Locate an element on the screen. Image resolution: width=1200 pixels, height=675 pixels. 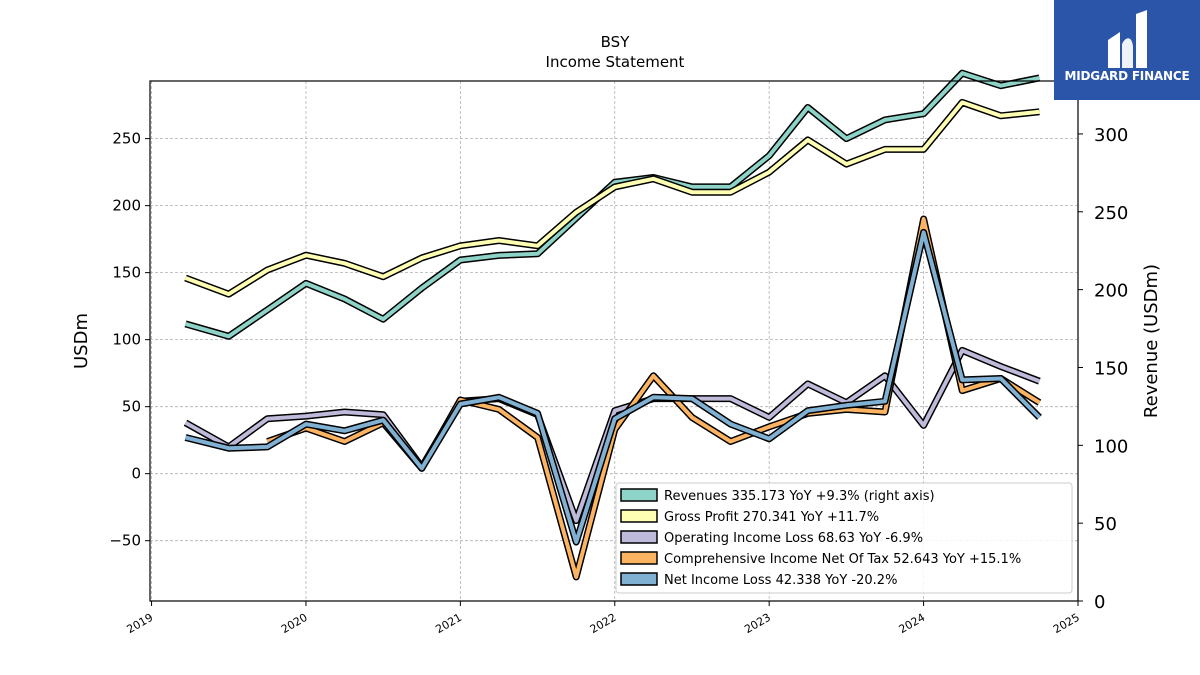
y2-tick-label: 300 is located at coordinates (1111, 135).